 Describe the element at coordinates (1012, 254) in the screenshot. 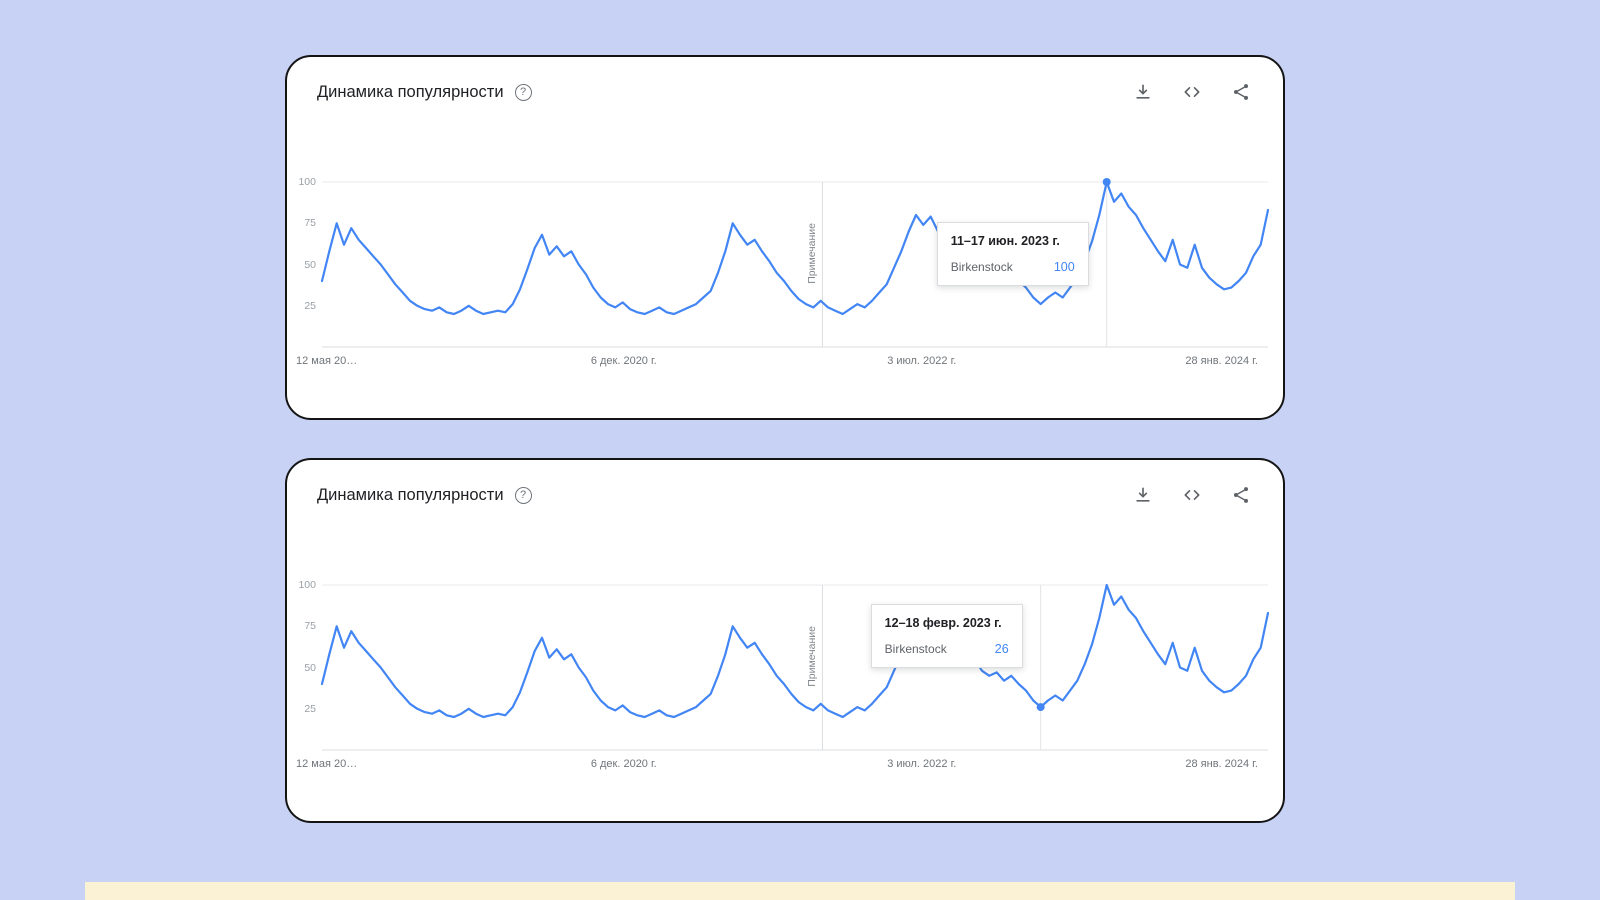

I see `chart-tooltip: 11–17 июн. 2023 г. Birkenstock 100` at that location.